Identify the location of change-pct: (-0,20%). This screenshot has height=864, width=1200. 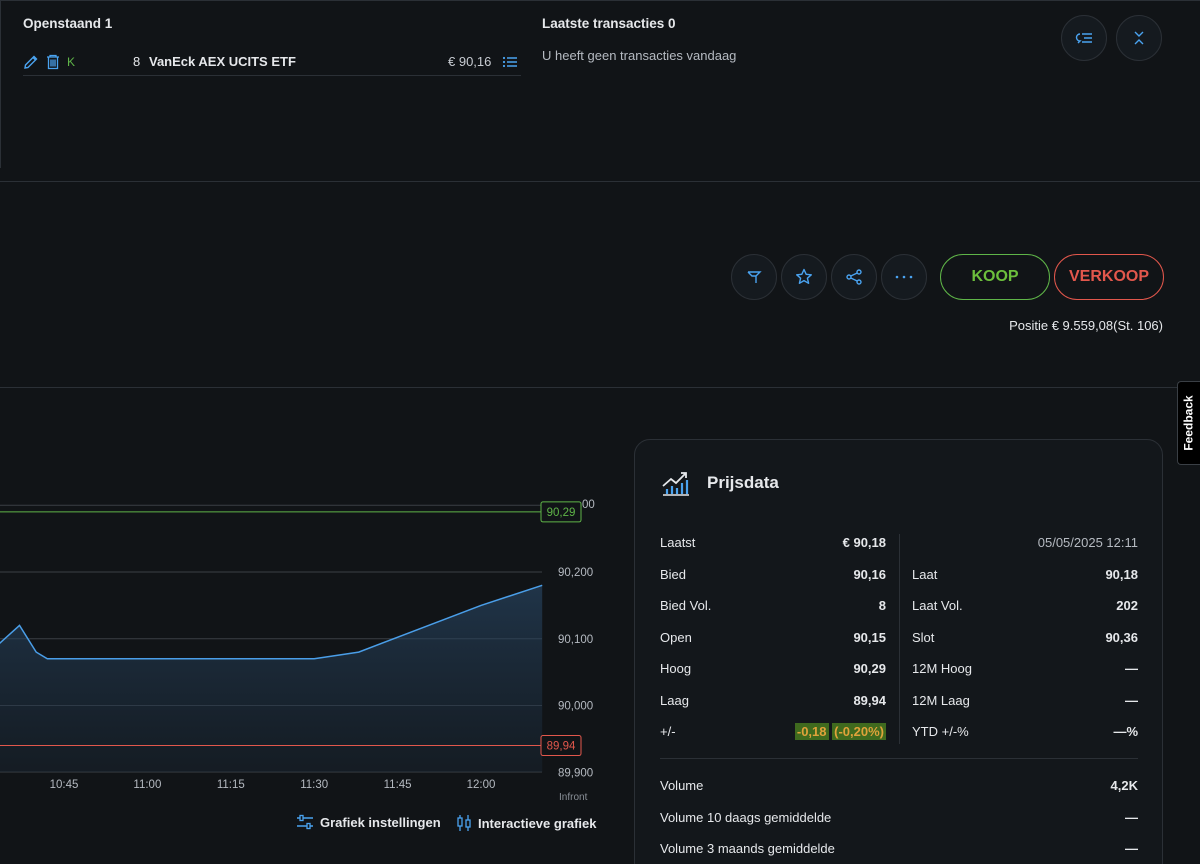
(859, 731).